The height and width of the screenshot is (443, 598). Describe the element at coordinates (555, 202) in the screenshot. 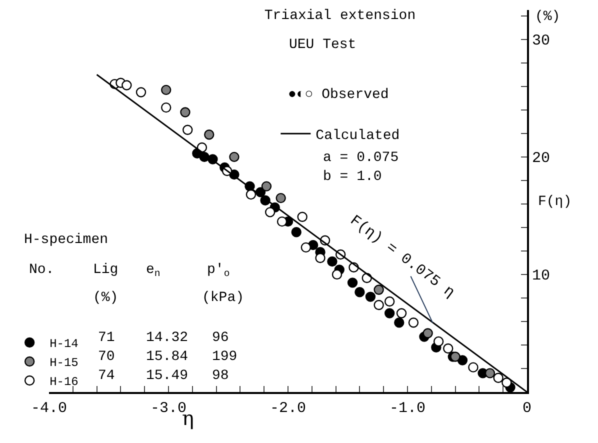

I see `y-axis-title: F(η)` at that location.